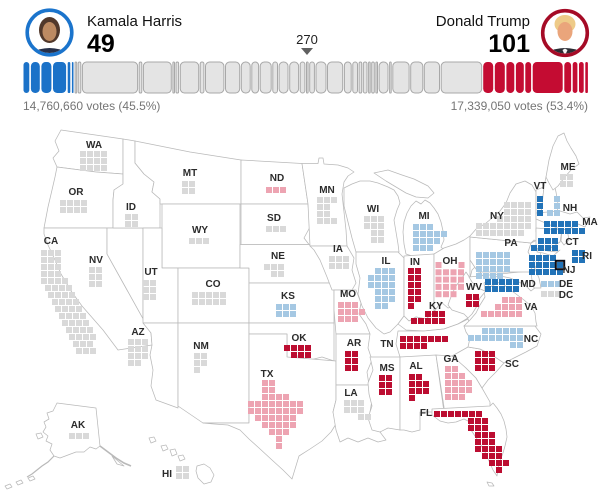 The height and width of the screenshot is (498, 611). Describe the element at coordinates (590, 222) in the screenshot. I see `svg-text: MA` at that location.